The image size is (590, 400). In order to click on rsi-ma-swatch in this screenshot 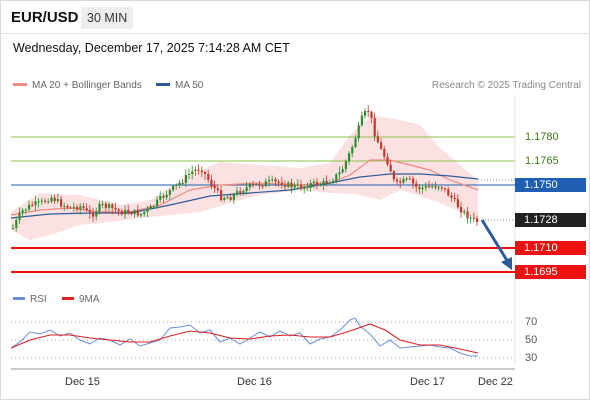, I will do `click(68, 298)`.